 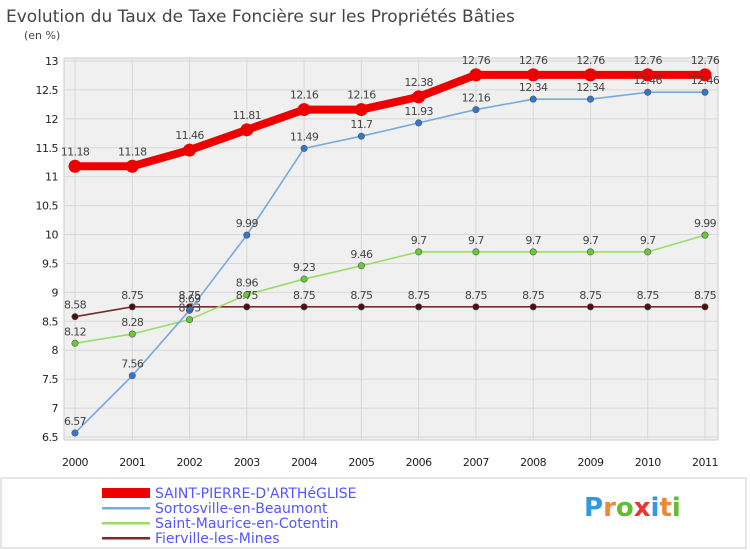 I want to click on x-tick-label: 2002, so click(x=190, y=462).